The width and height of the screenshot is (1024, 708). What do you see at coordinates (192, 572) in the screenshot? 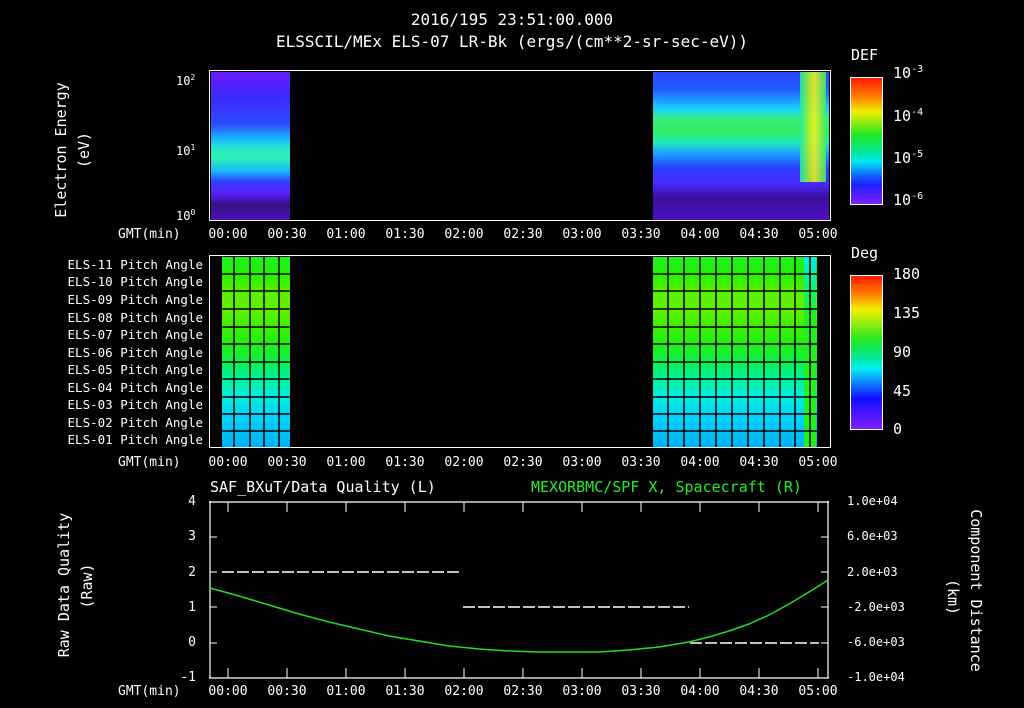
I see `panel3-ytick-left: 2` at bounding box center [192, 572].